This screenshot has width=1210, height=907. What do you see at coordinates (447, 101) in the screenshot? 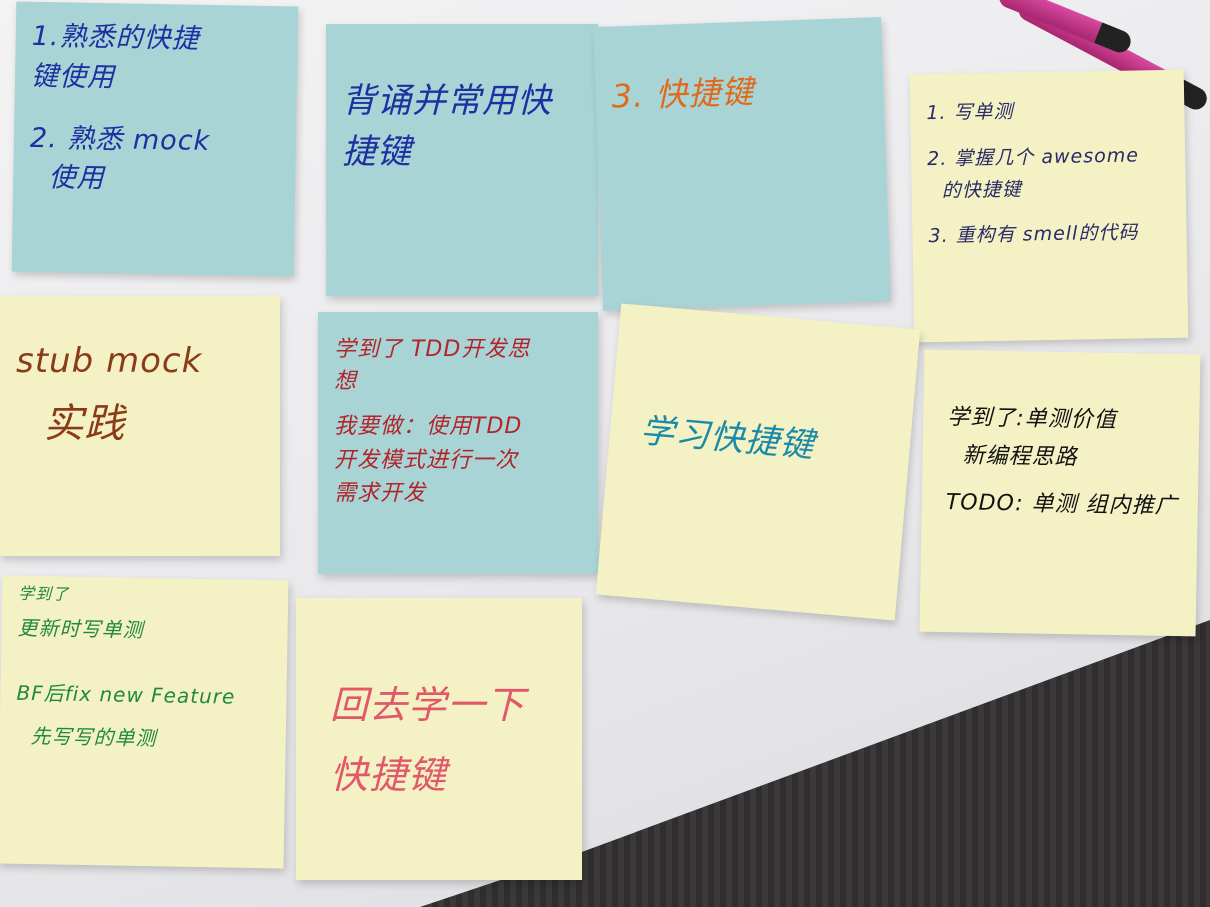
I see `note-2-line-1: 背诵并常用快` at bounding box center [447, 101].